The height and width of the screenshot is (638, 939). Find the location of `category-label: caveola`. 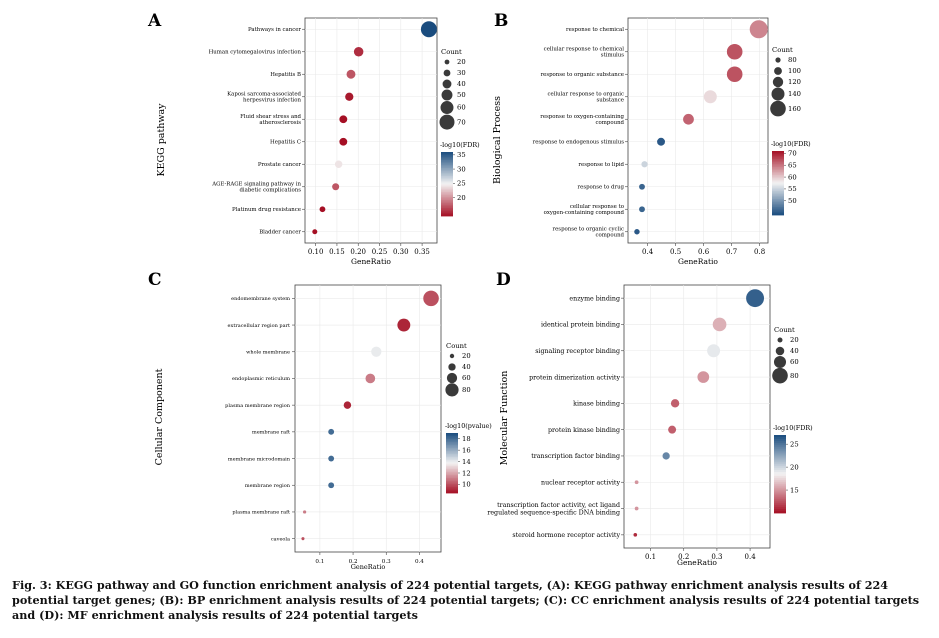

category-label: caveola is located at coordinates (280, 539).